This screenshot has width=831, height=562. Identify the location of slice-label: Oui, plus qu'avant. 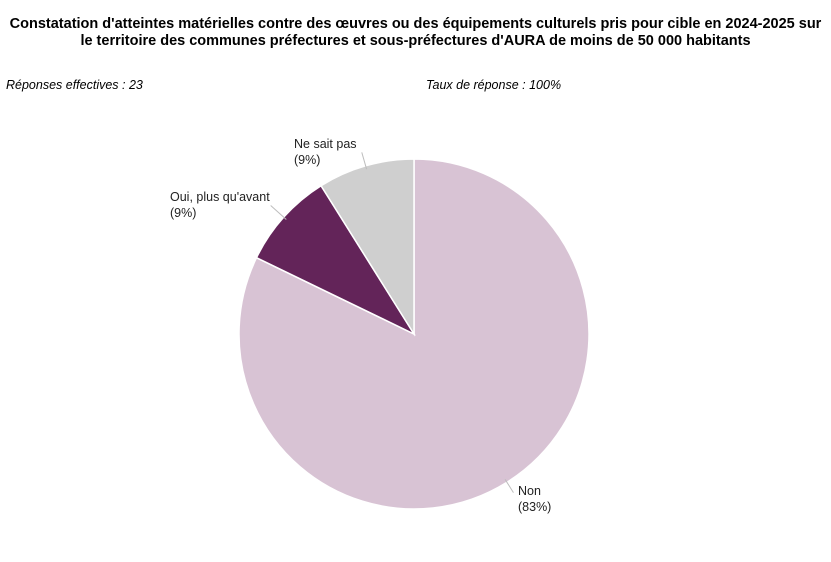
(220, 197).